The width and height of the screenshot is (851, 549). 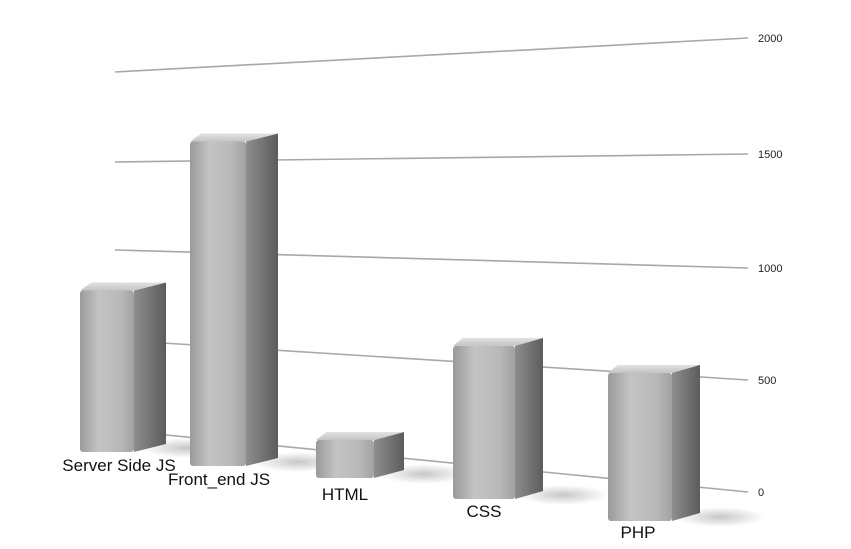 I want to click on x-category-label-4: PHP, so click(x=638, y=532).